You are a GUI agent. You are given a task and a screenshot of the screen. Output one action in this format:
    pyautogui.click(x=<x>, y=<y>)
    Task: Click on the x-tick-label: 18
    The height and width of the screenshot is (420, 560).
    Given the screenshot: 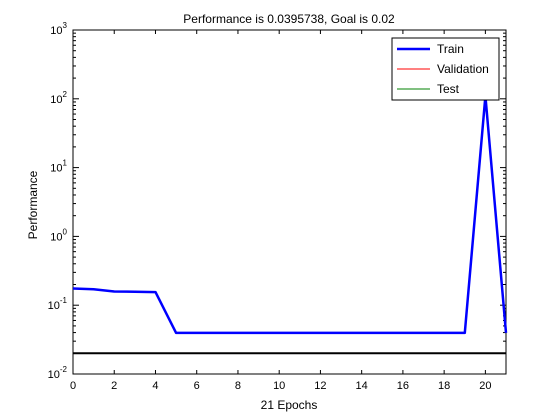 What is the action you would take?
    pyautogui.click(x=444, y=386)
    